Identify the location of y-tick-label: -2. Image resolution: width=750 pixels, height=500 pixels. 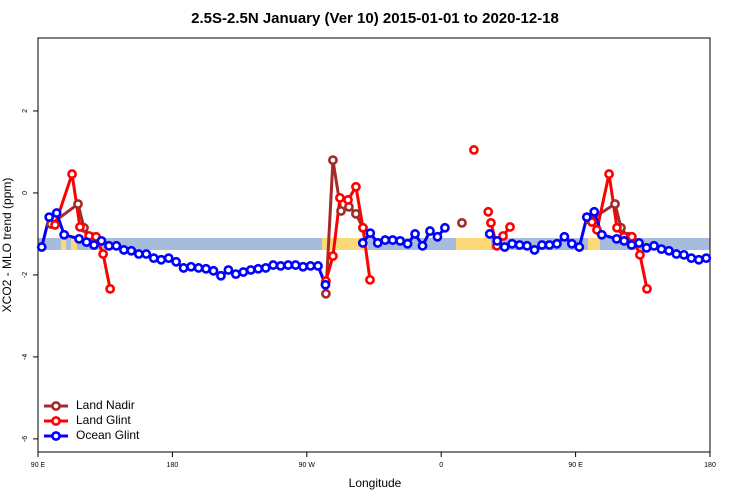
(25, 275).